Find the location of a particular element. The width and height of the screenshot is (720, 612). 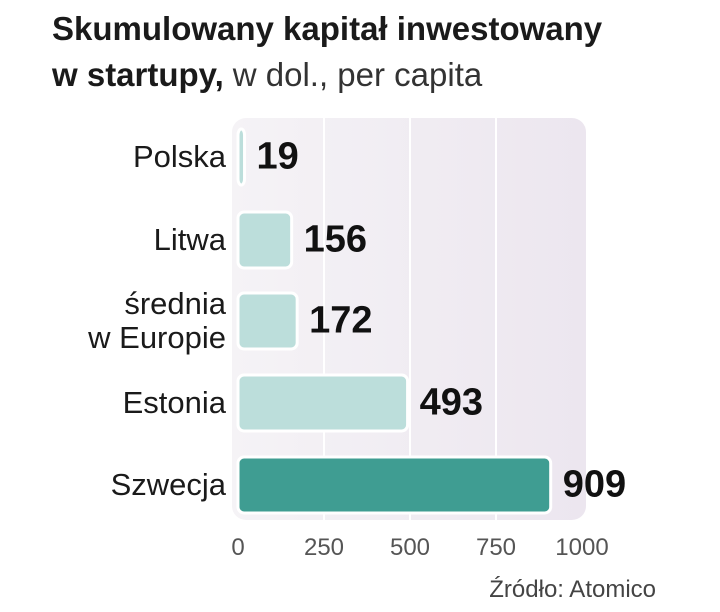

value-label: 493 is located at coordinates (451, 402).